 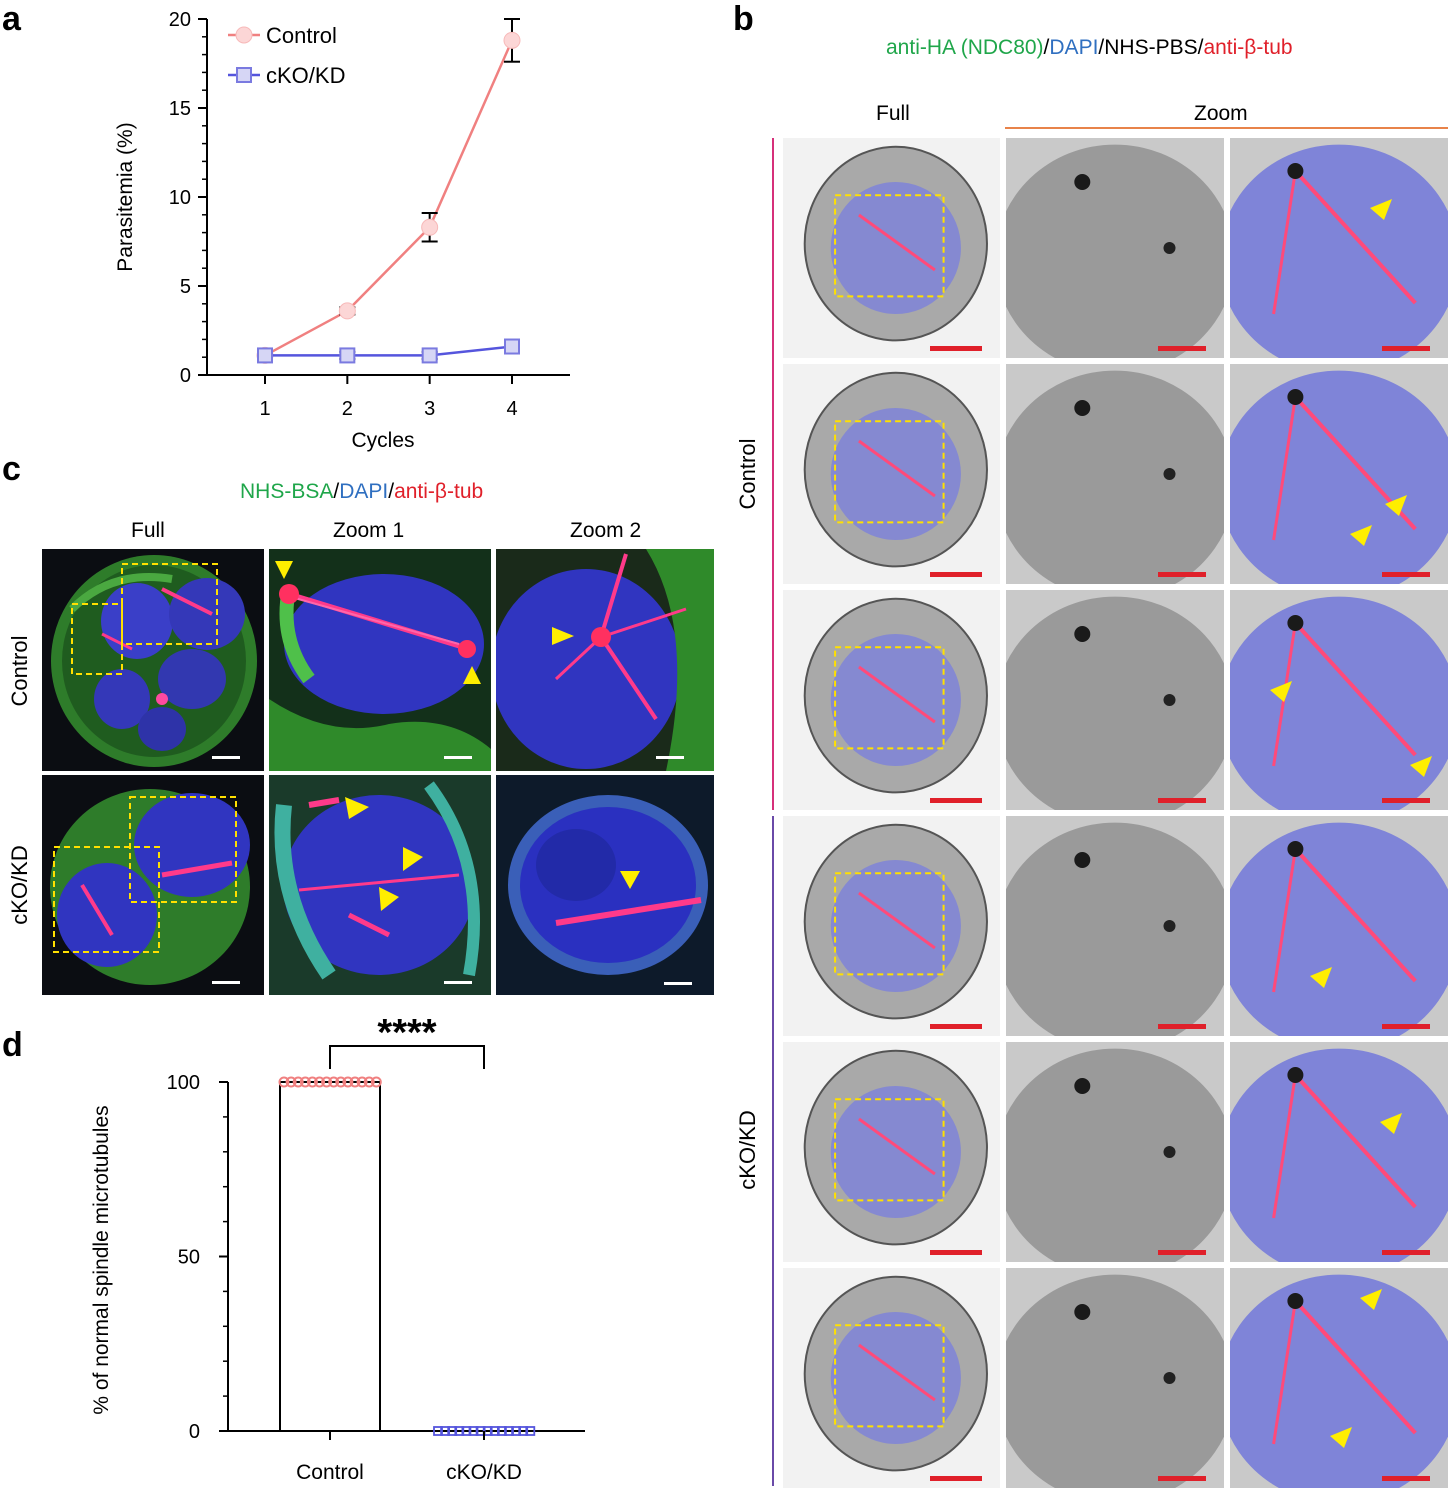 I want to click on legend-control-marker, so click(x=244, y=35).